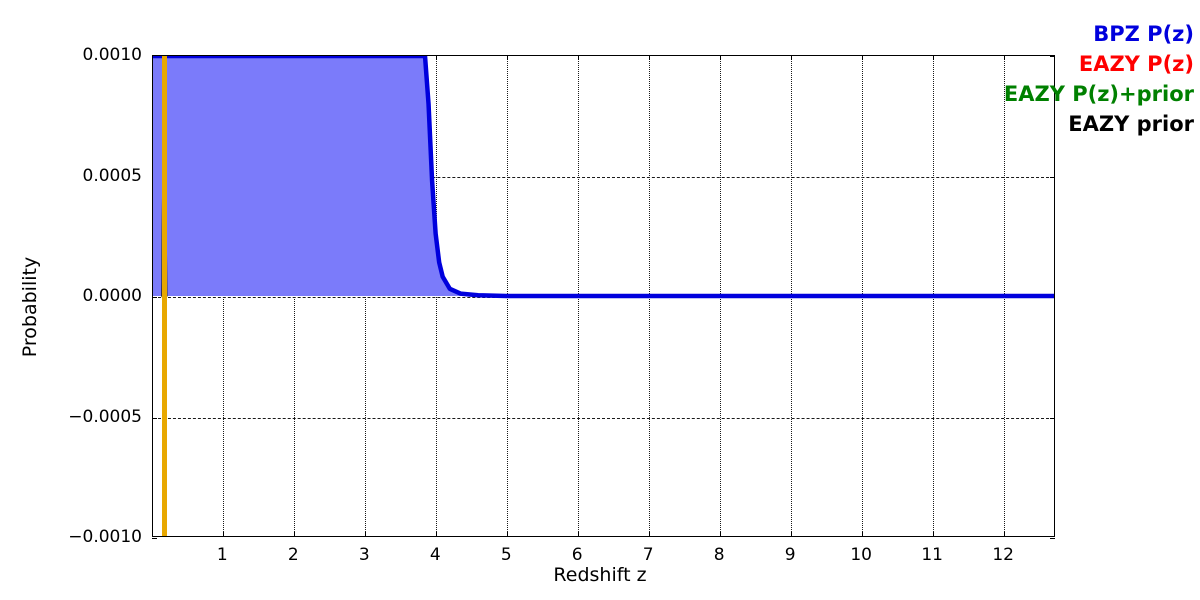 This screenshot has width=1200, height=600. I want to click on legend-entry-1: EAZY P(z), so click(1136, 64).